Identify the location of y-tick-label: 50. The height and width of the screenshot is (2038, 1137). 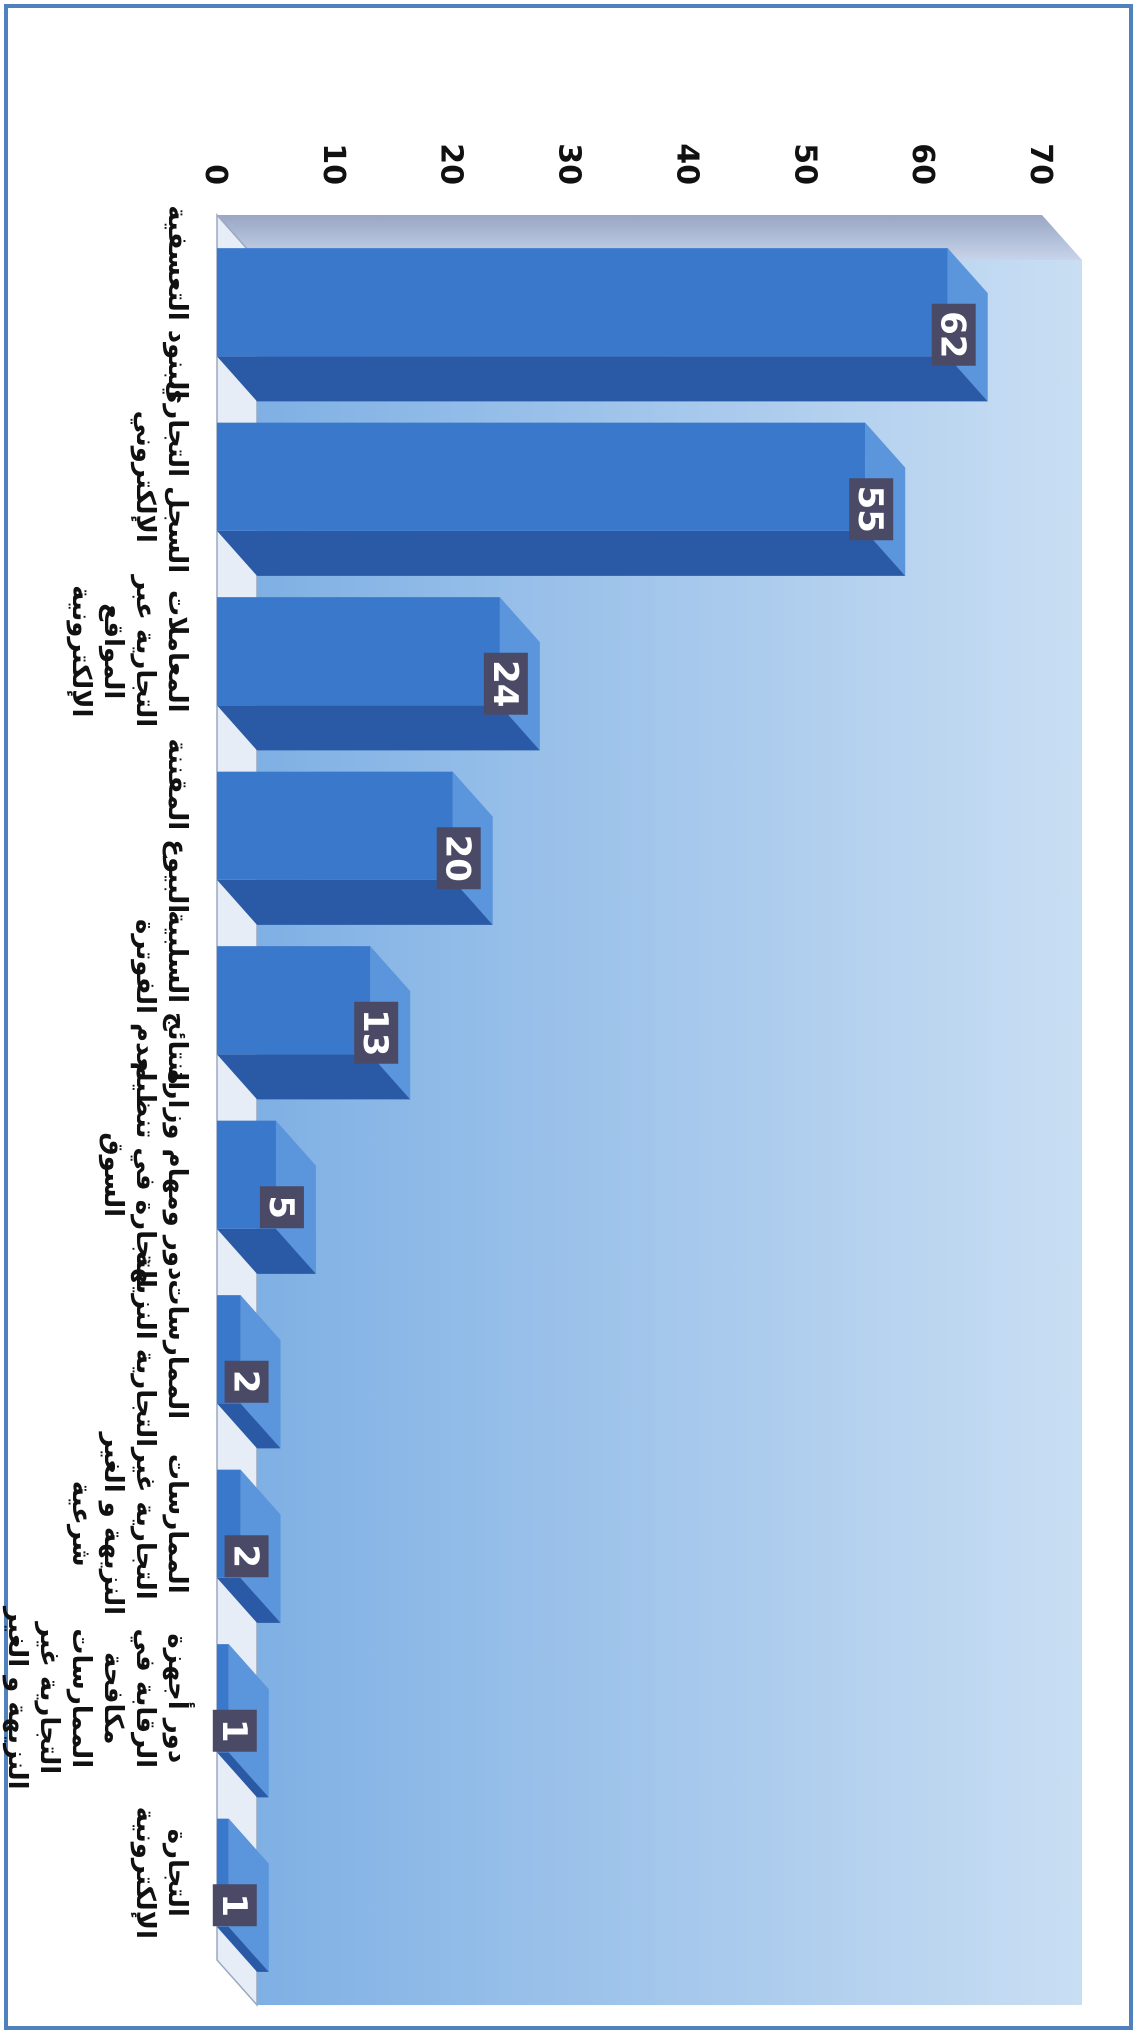
(804, 164).